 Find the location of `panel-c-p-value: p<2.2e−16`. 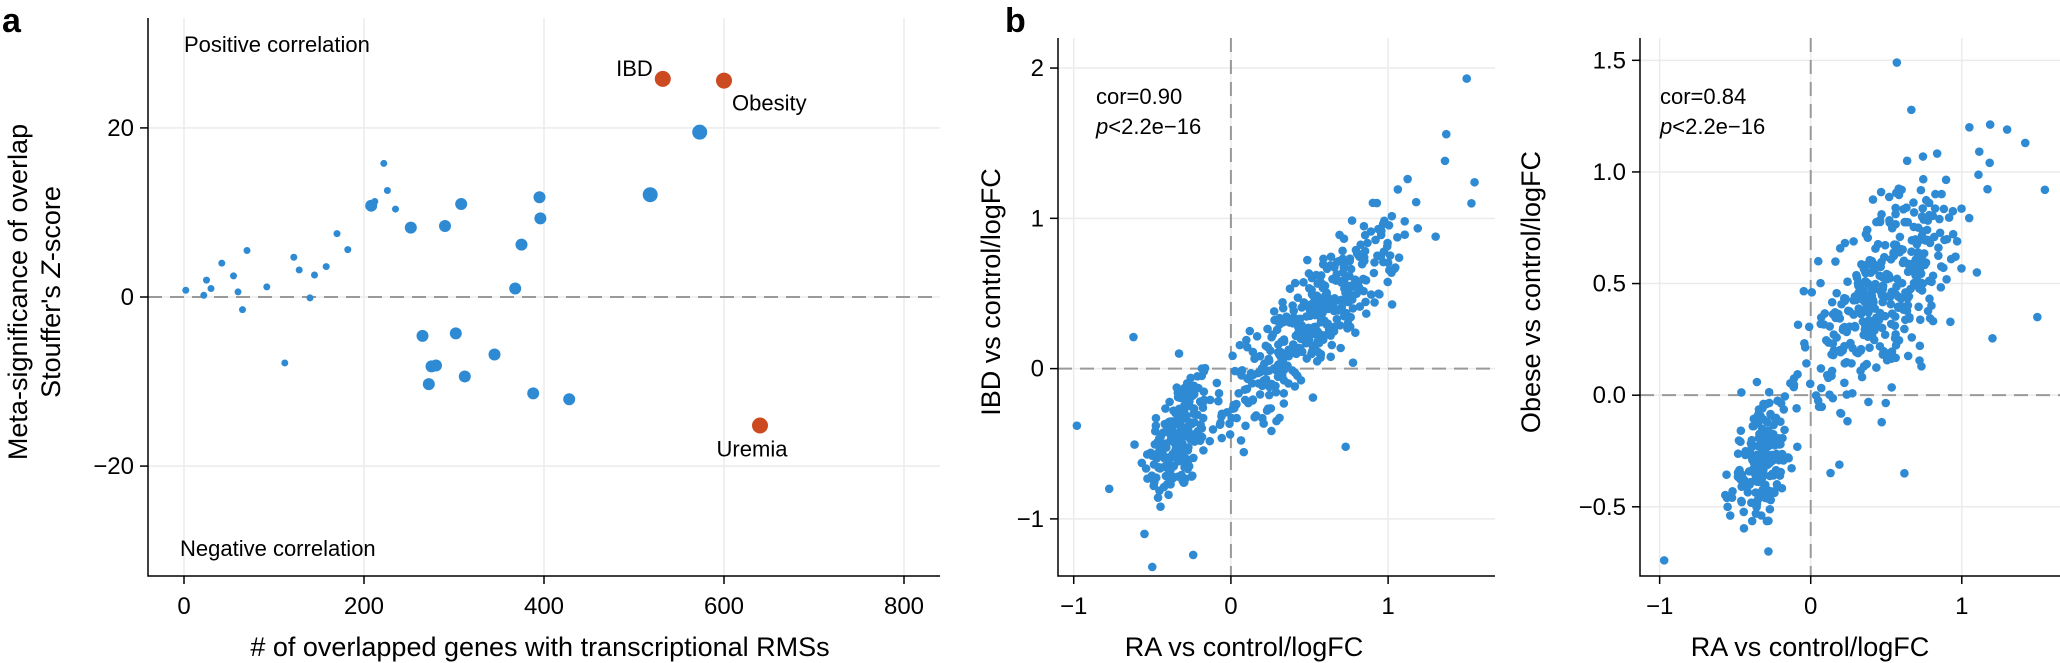

panel-c-p-value: p<2.2e−16 is located at coordinates (1712, 126).